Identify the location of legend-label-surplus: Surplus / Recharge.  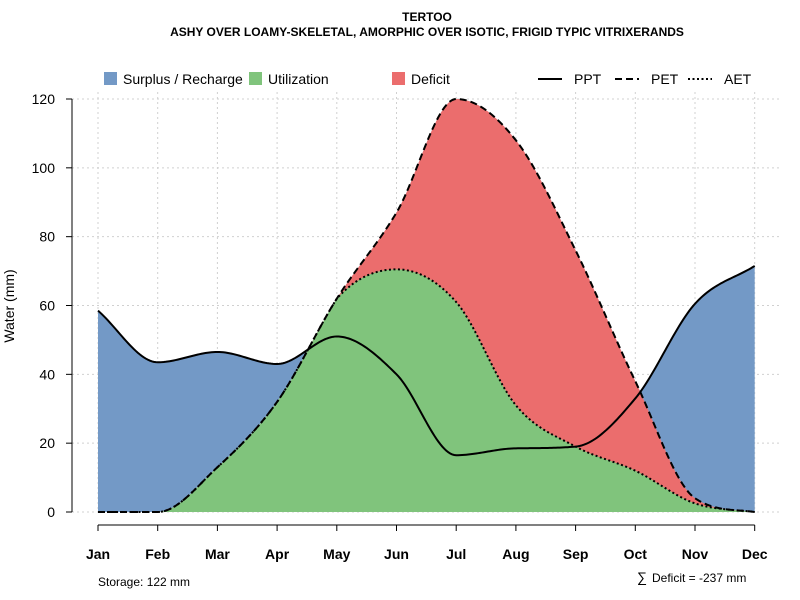
(183, 79).